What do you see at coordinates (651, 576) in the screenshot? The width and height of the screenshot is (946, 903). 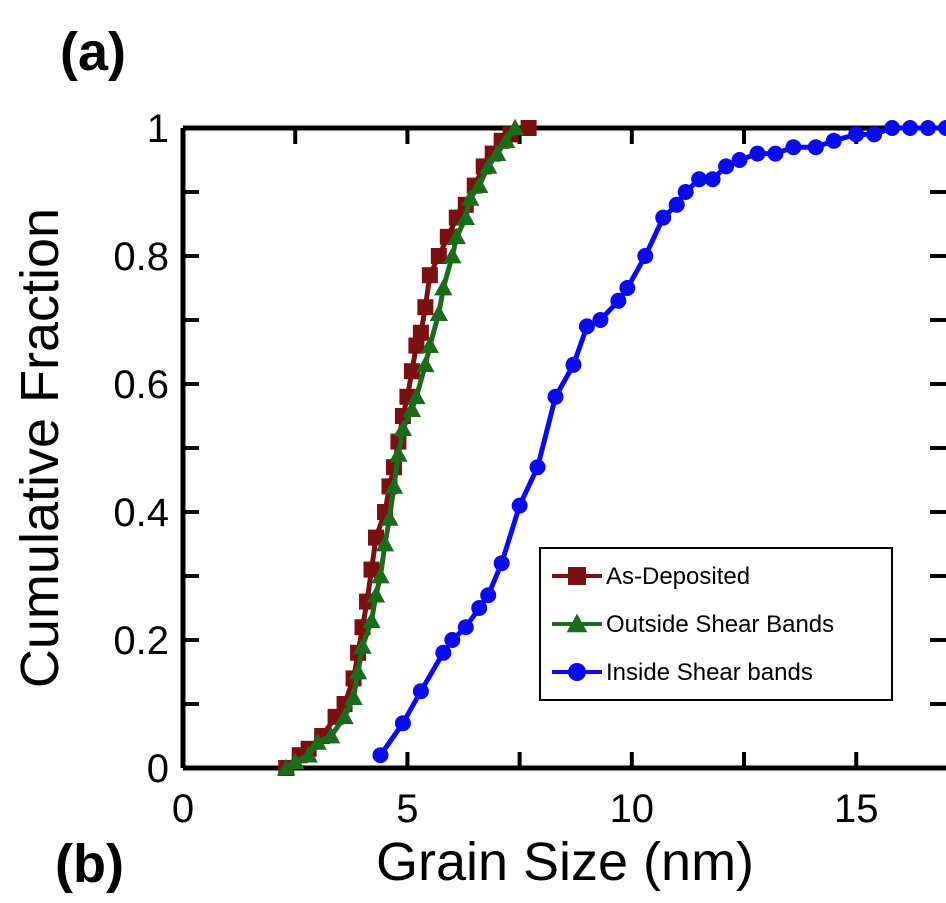 I see `legend-item: As-Deposited` at bounding box center [651, 576].